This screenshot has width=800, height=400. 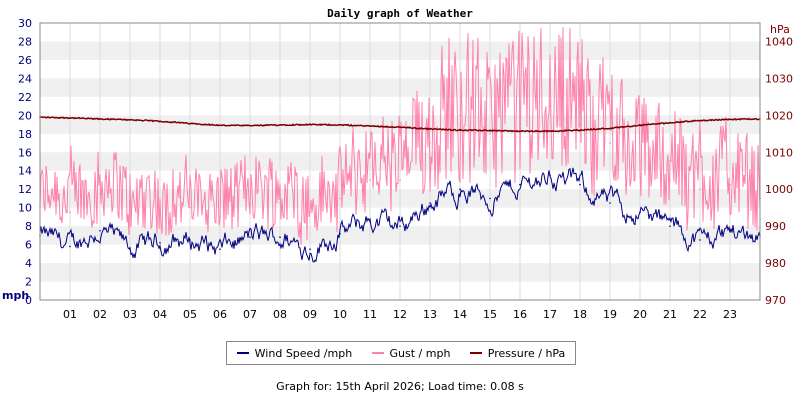 I want to click on legend-label-gust: Gust / mph, so click(x=420, y=353).